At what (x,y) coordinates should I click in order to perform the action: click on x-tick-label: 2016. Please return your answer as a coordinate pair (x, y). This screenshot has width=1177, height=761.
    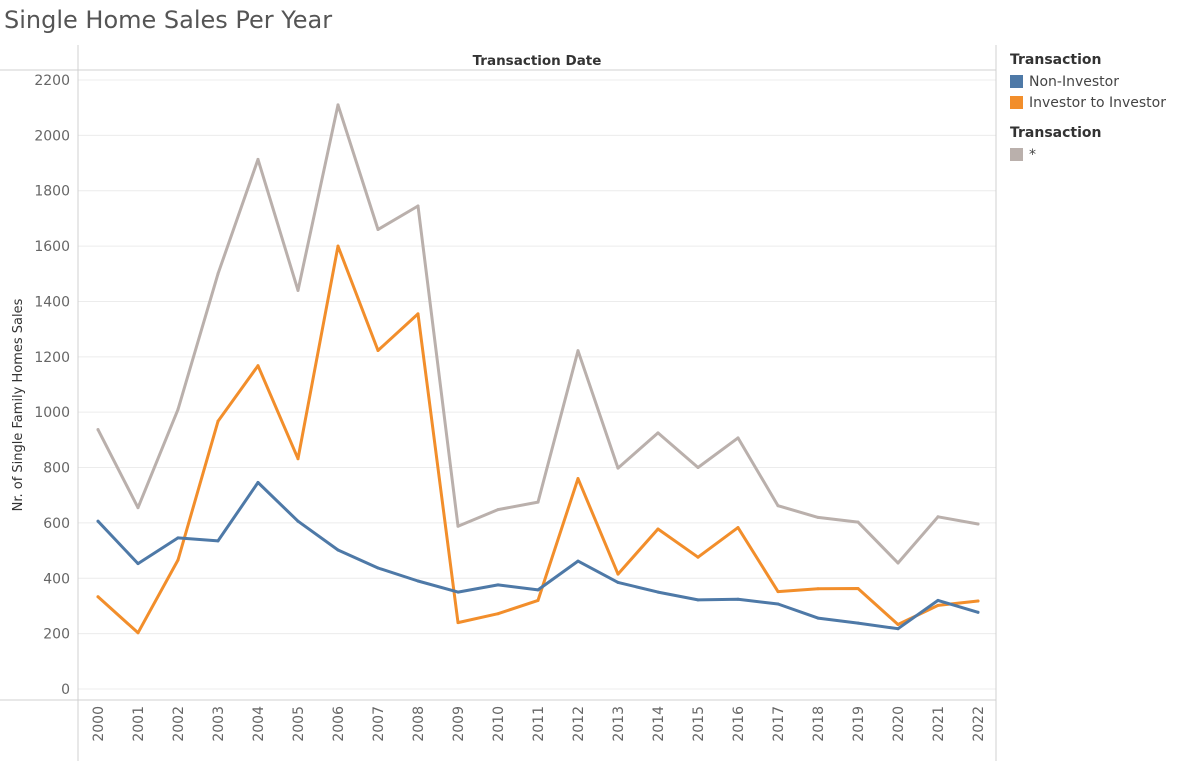
    Looking at the image, I should click on (739, 724).